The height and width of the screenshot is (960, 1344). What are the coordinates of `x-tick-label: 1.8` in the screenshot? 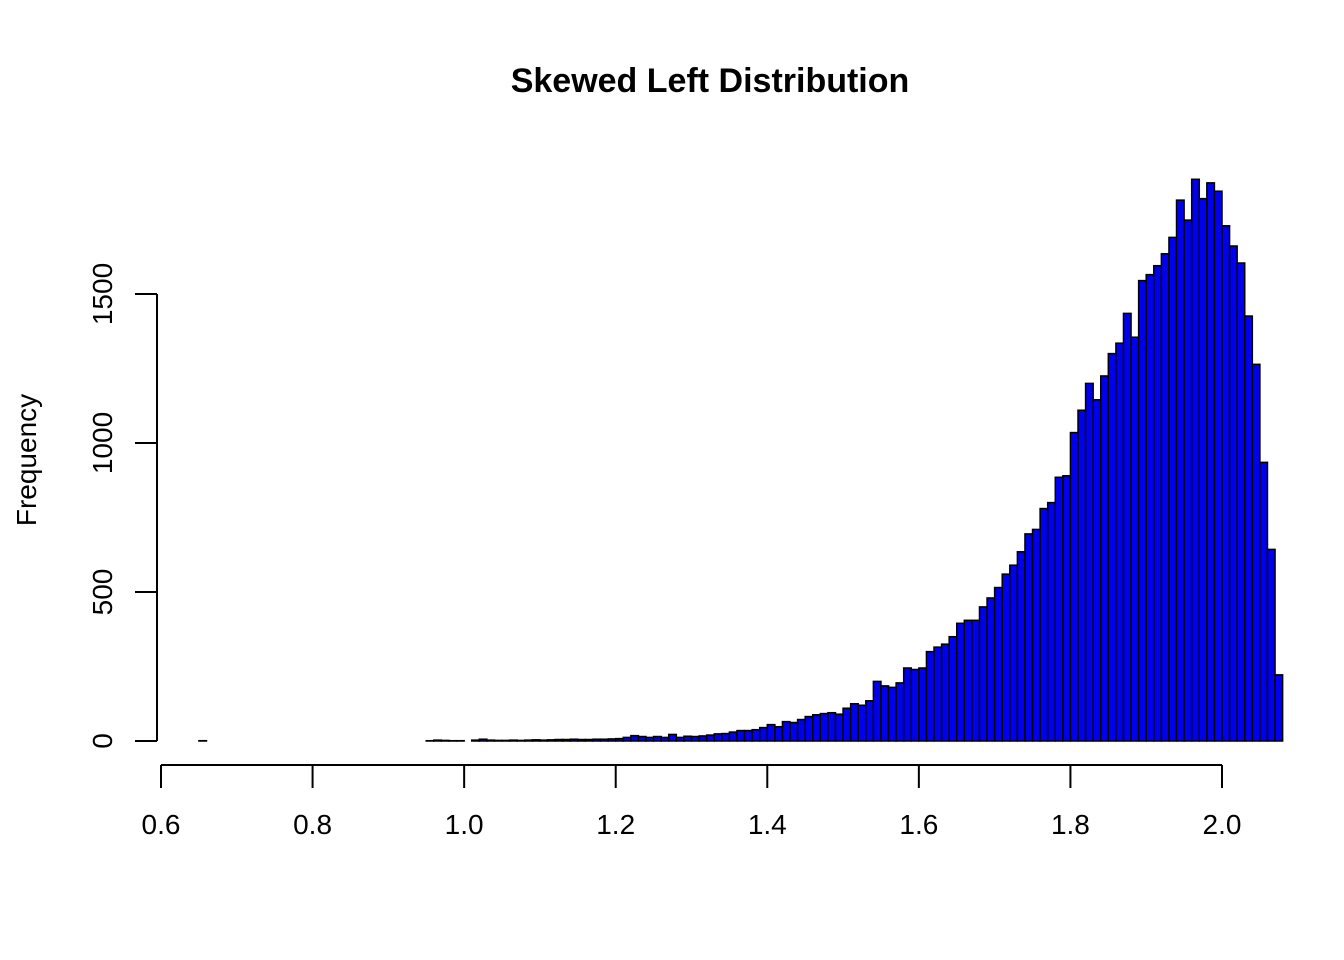 It's located at (1070, 824).